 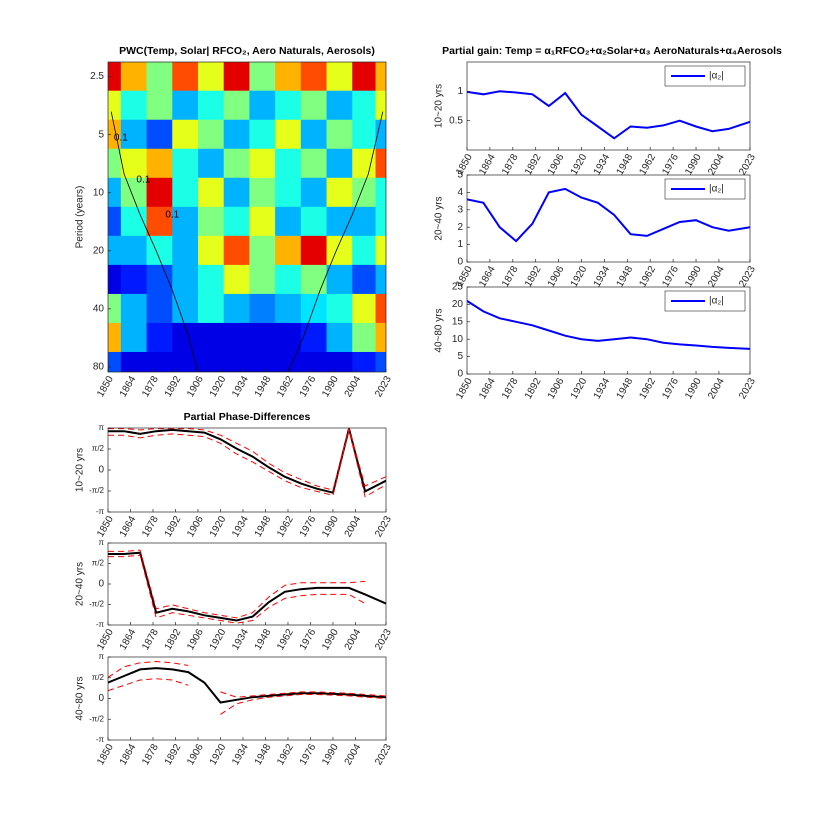 What do you see at coordinates (460, 175) in the screenshot?
I see `y-tick-label: 5` at bounding box center [460, 175].